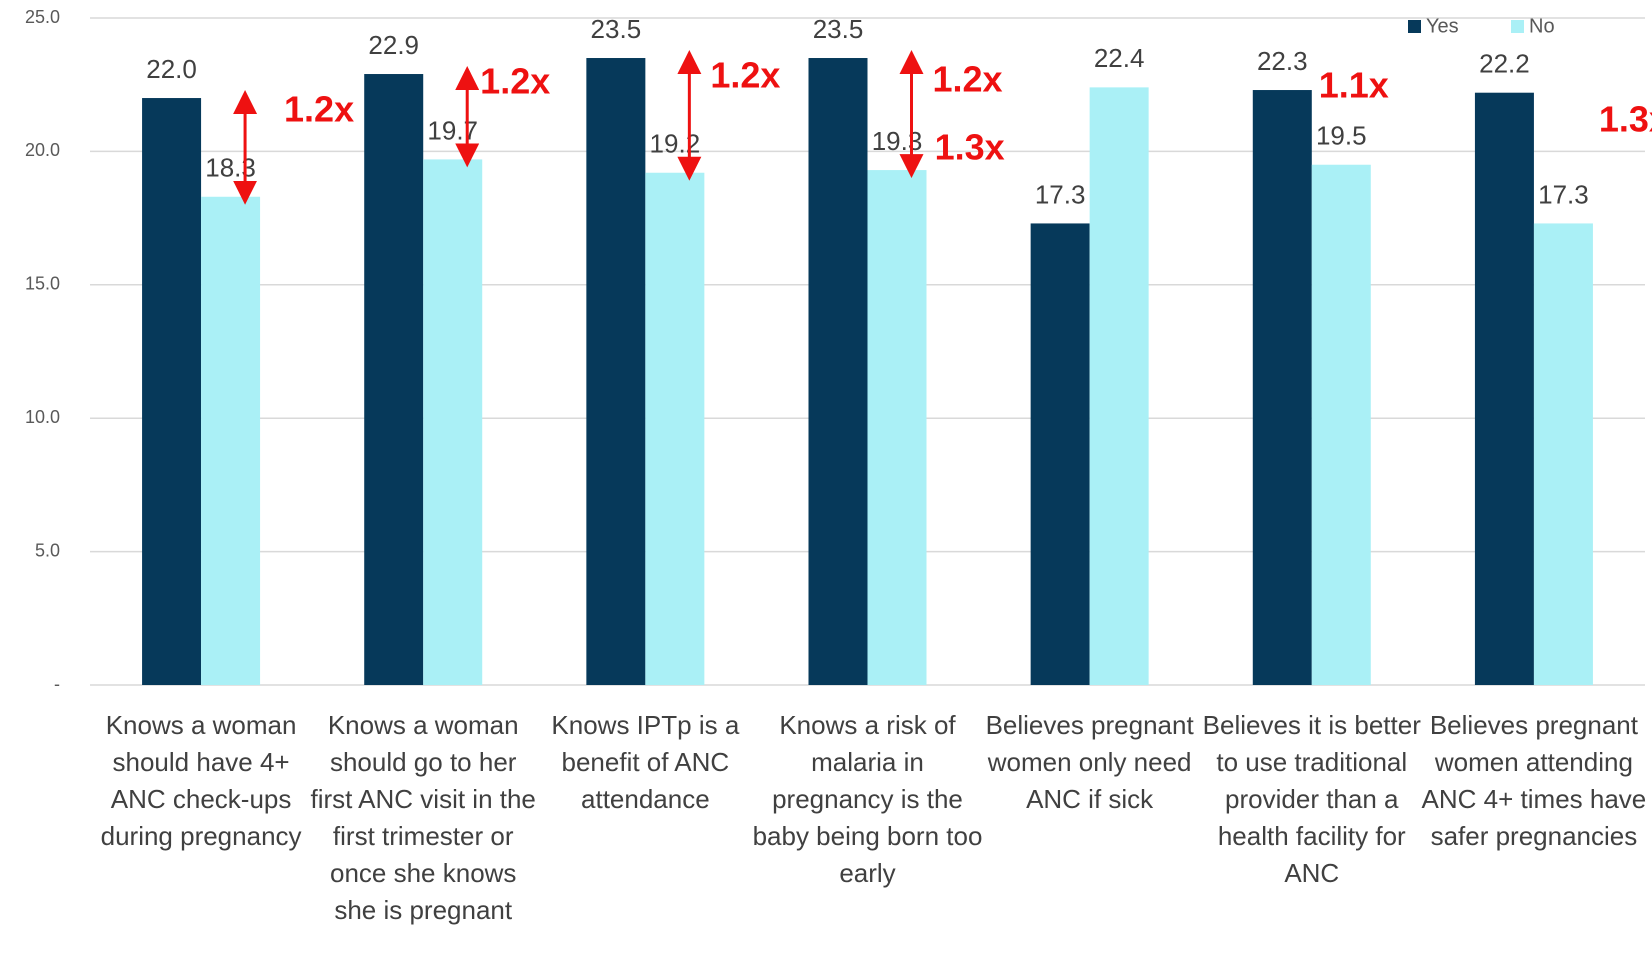  I want to click on value-label: 22.3, so click(1282, 61).